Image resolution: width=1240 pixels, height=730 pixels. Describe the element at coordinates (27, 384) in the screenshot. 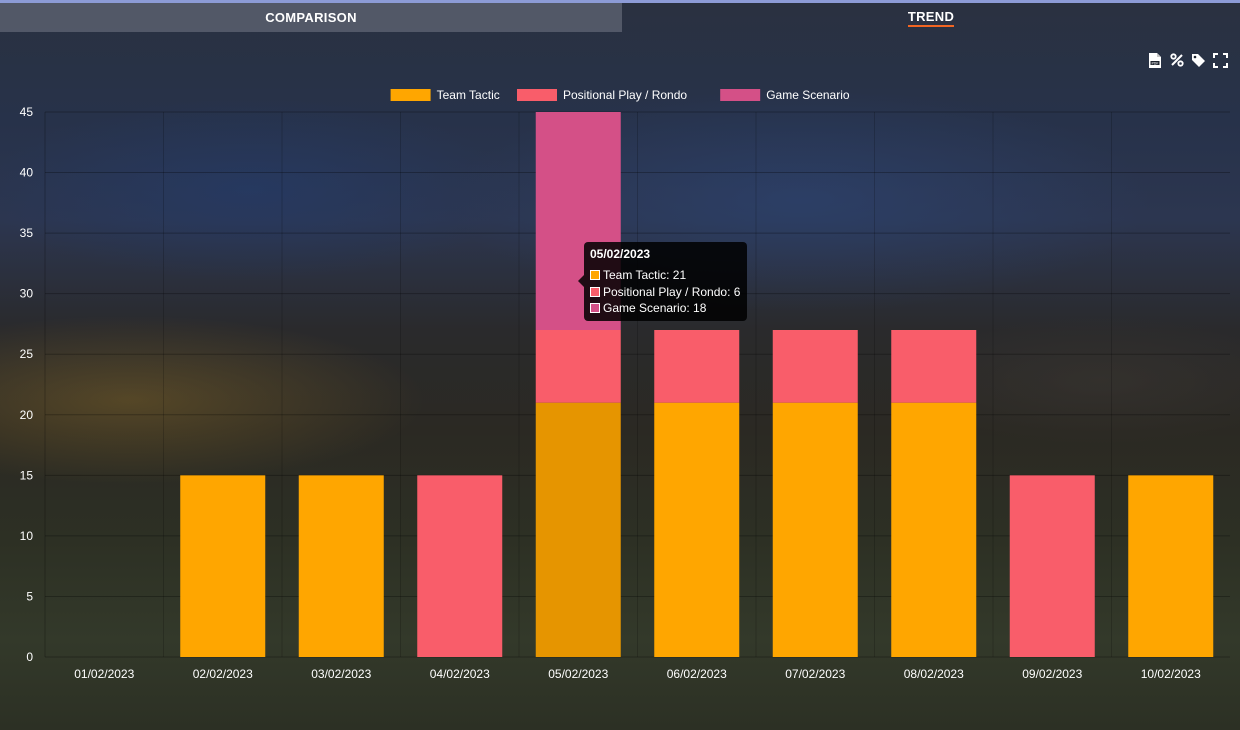

I see `y-axis: 0 5 10 15 20 25 30 35 40 45` at that location.